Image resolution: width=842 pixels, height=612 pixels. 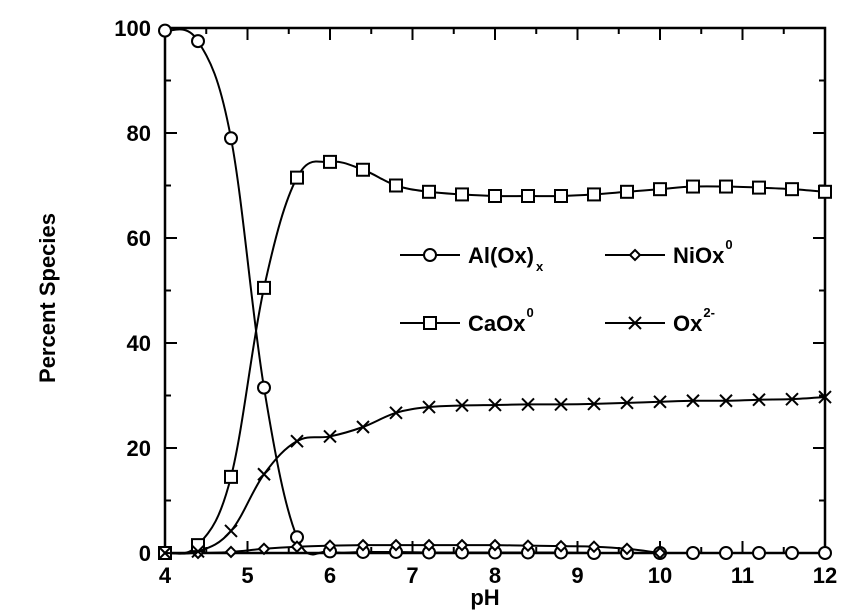 What do you see at coordinates (635, 255) in the screenshot?
I see `legend-marker-diamond` at bounding box center [635, 255].